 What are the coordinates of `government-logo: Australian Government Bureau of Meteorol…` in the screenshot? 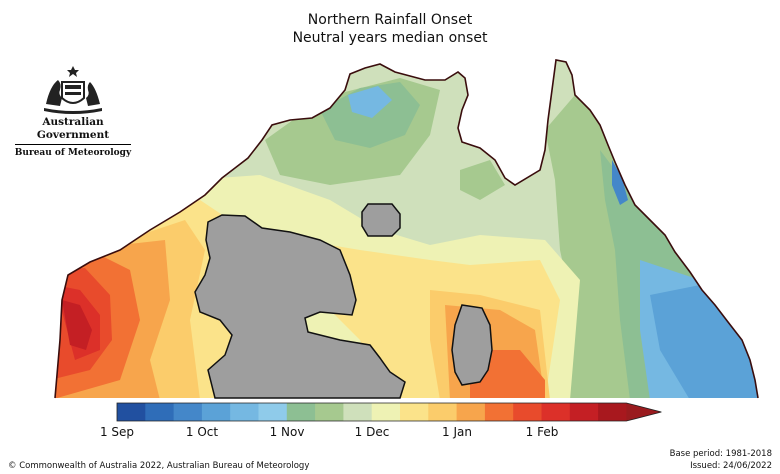 It's located at (73, 111).